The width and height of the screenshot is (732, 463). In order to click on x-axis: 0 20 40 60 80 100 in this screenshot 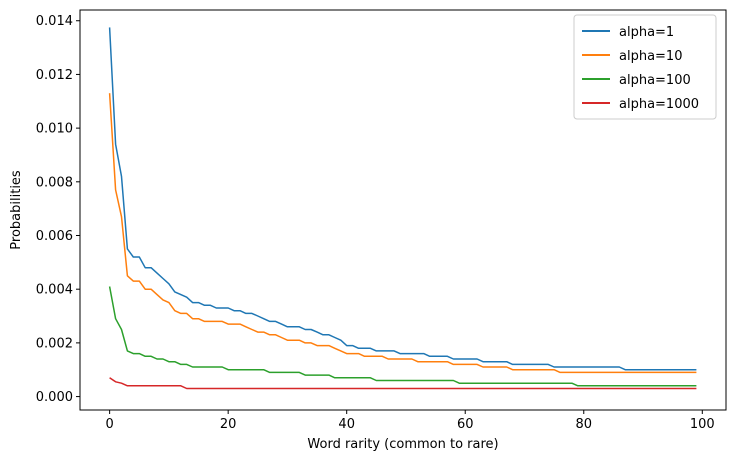, I will do `click(410, 421)`.